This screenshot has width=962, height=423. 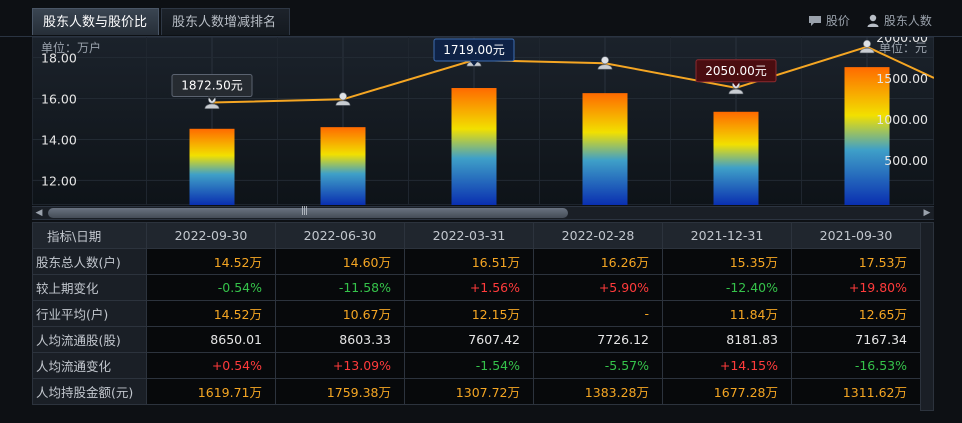 What do you see at coordinates (89, 365) in the screenshot?
I see `row-label: 人均流通变化` at bounding box center [89, 365].